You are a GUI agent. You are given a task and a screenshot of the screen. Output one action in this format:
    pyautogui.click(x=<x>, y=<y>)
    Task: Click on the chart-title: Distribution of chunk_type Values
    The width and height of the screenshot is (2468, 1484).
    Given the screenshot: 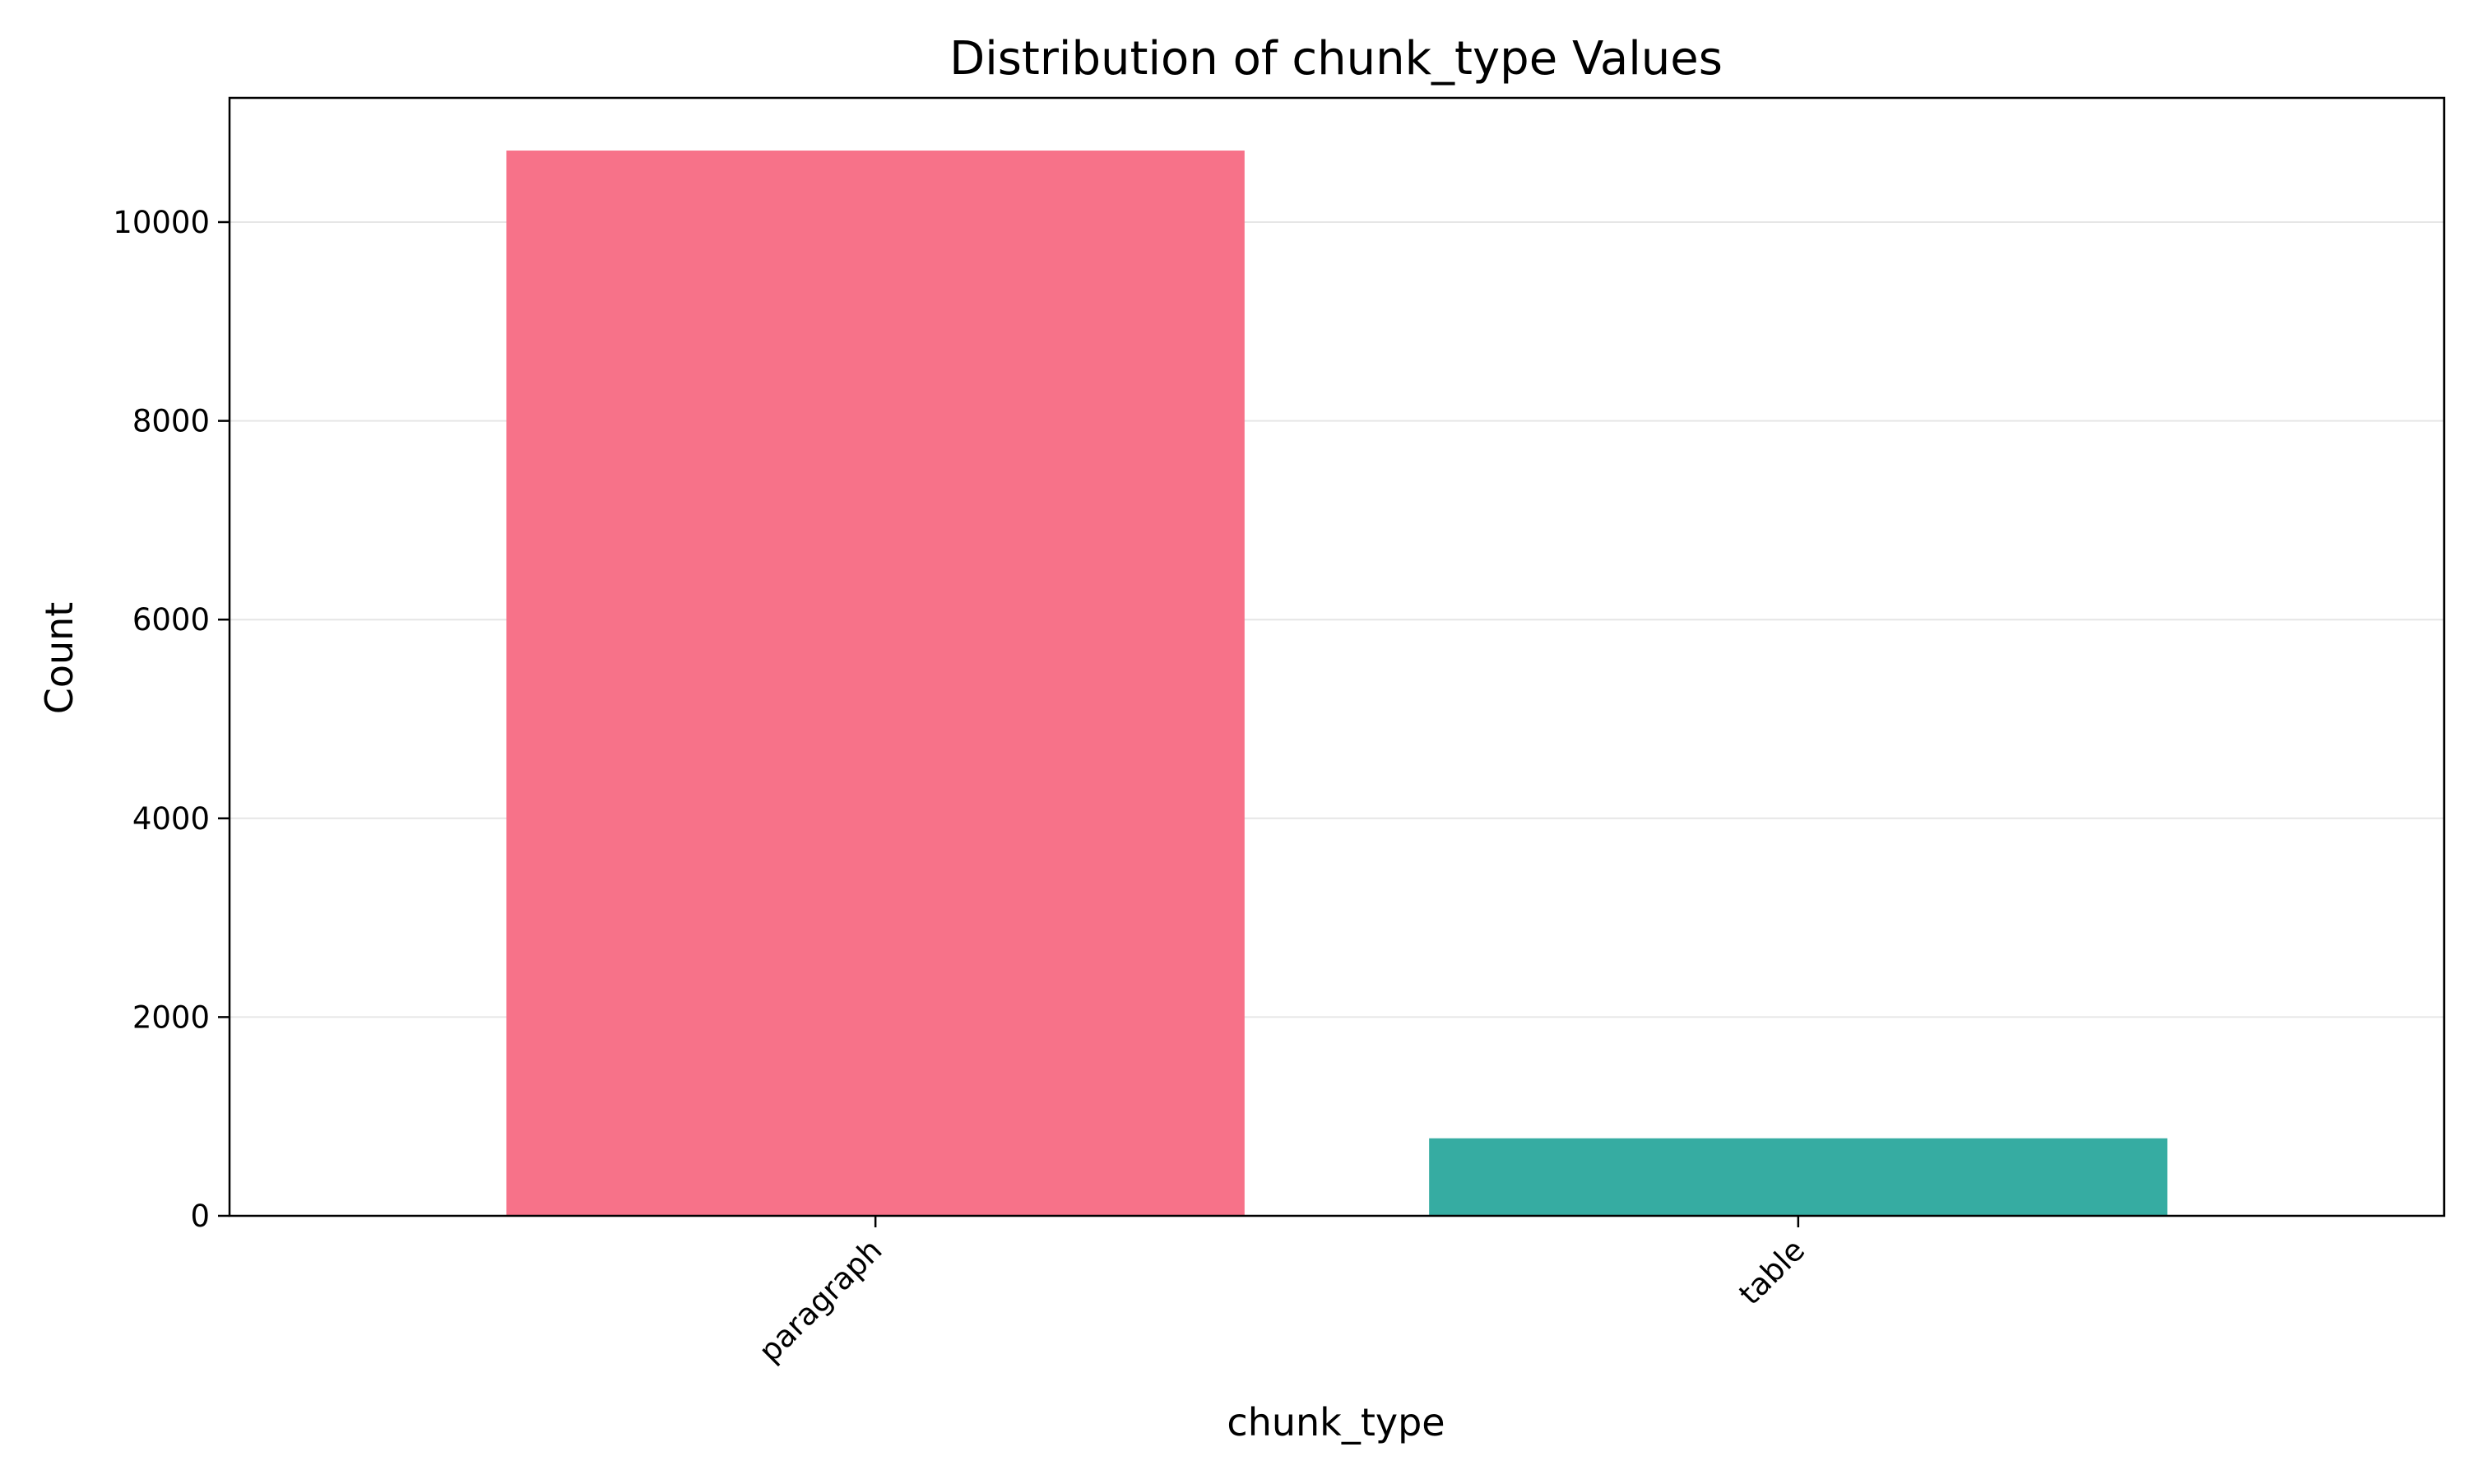 What is the action you would take?
    pyautogui.click(x=1336, y=59)
    